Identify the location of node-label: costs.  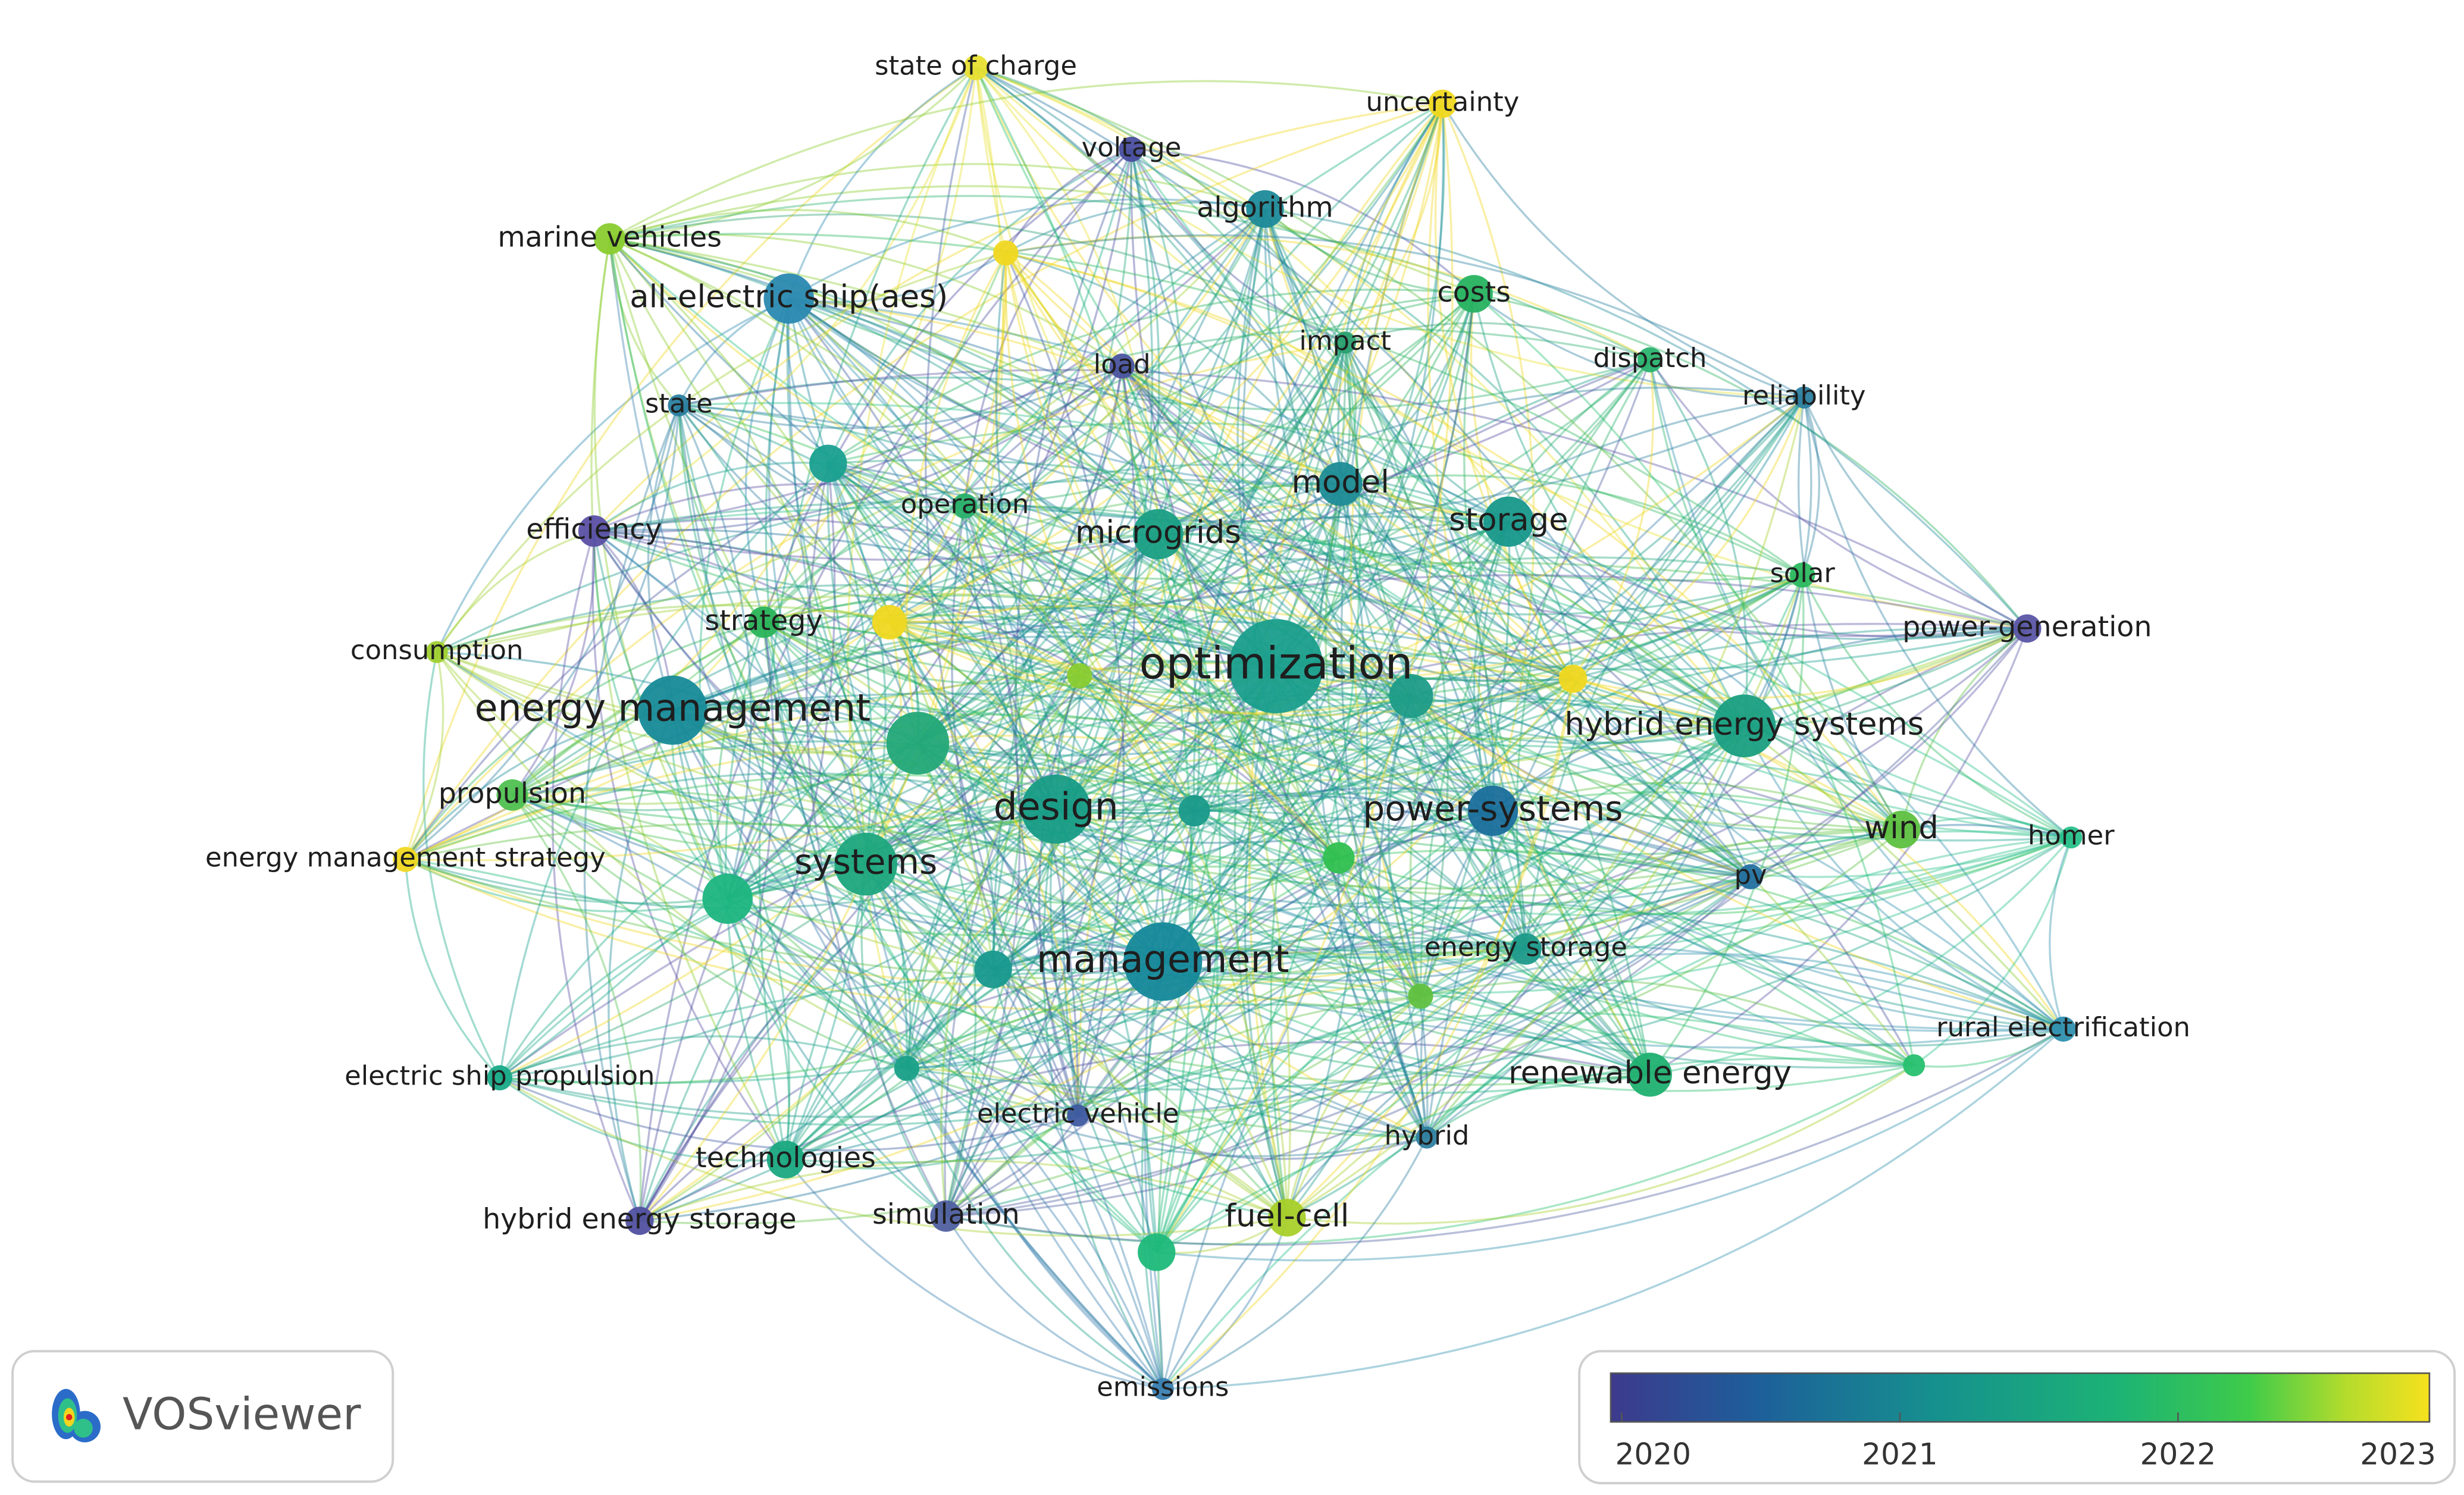
(1474, 292).